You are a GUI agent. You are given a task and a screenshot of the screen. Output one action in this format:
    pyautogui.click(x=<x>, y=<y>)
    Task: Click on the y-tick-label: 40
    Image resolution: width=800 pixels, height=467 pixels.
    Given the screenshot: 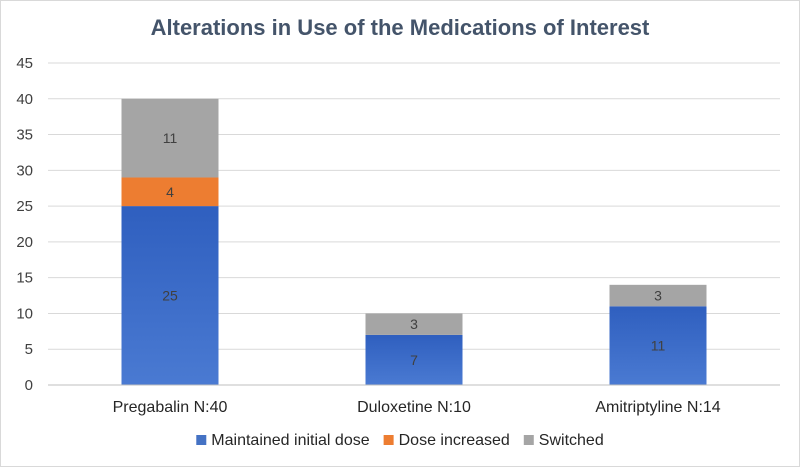 What is the action you would take?
    pyautogui.click(x=24, y=99)
    